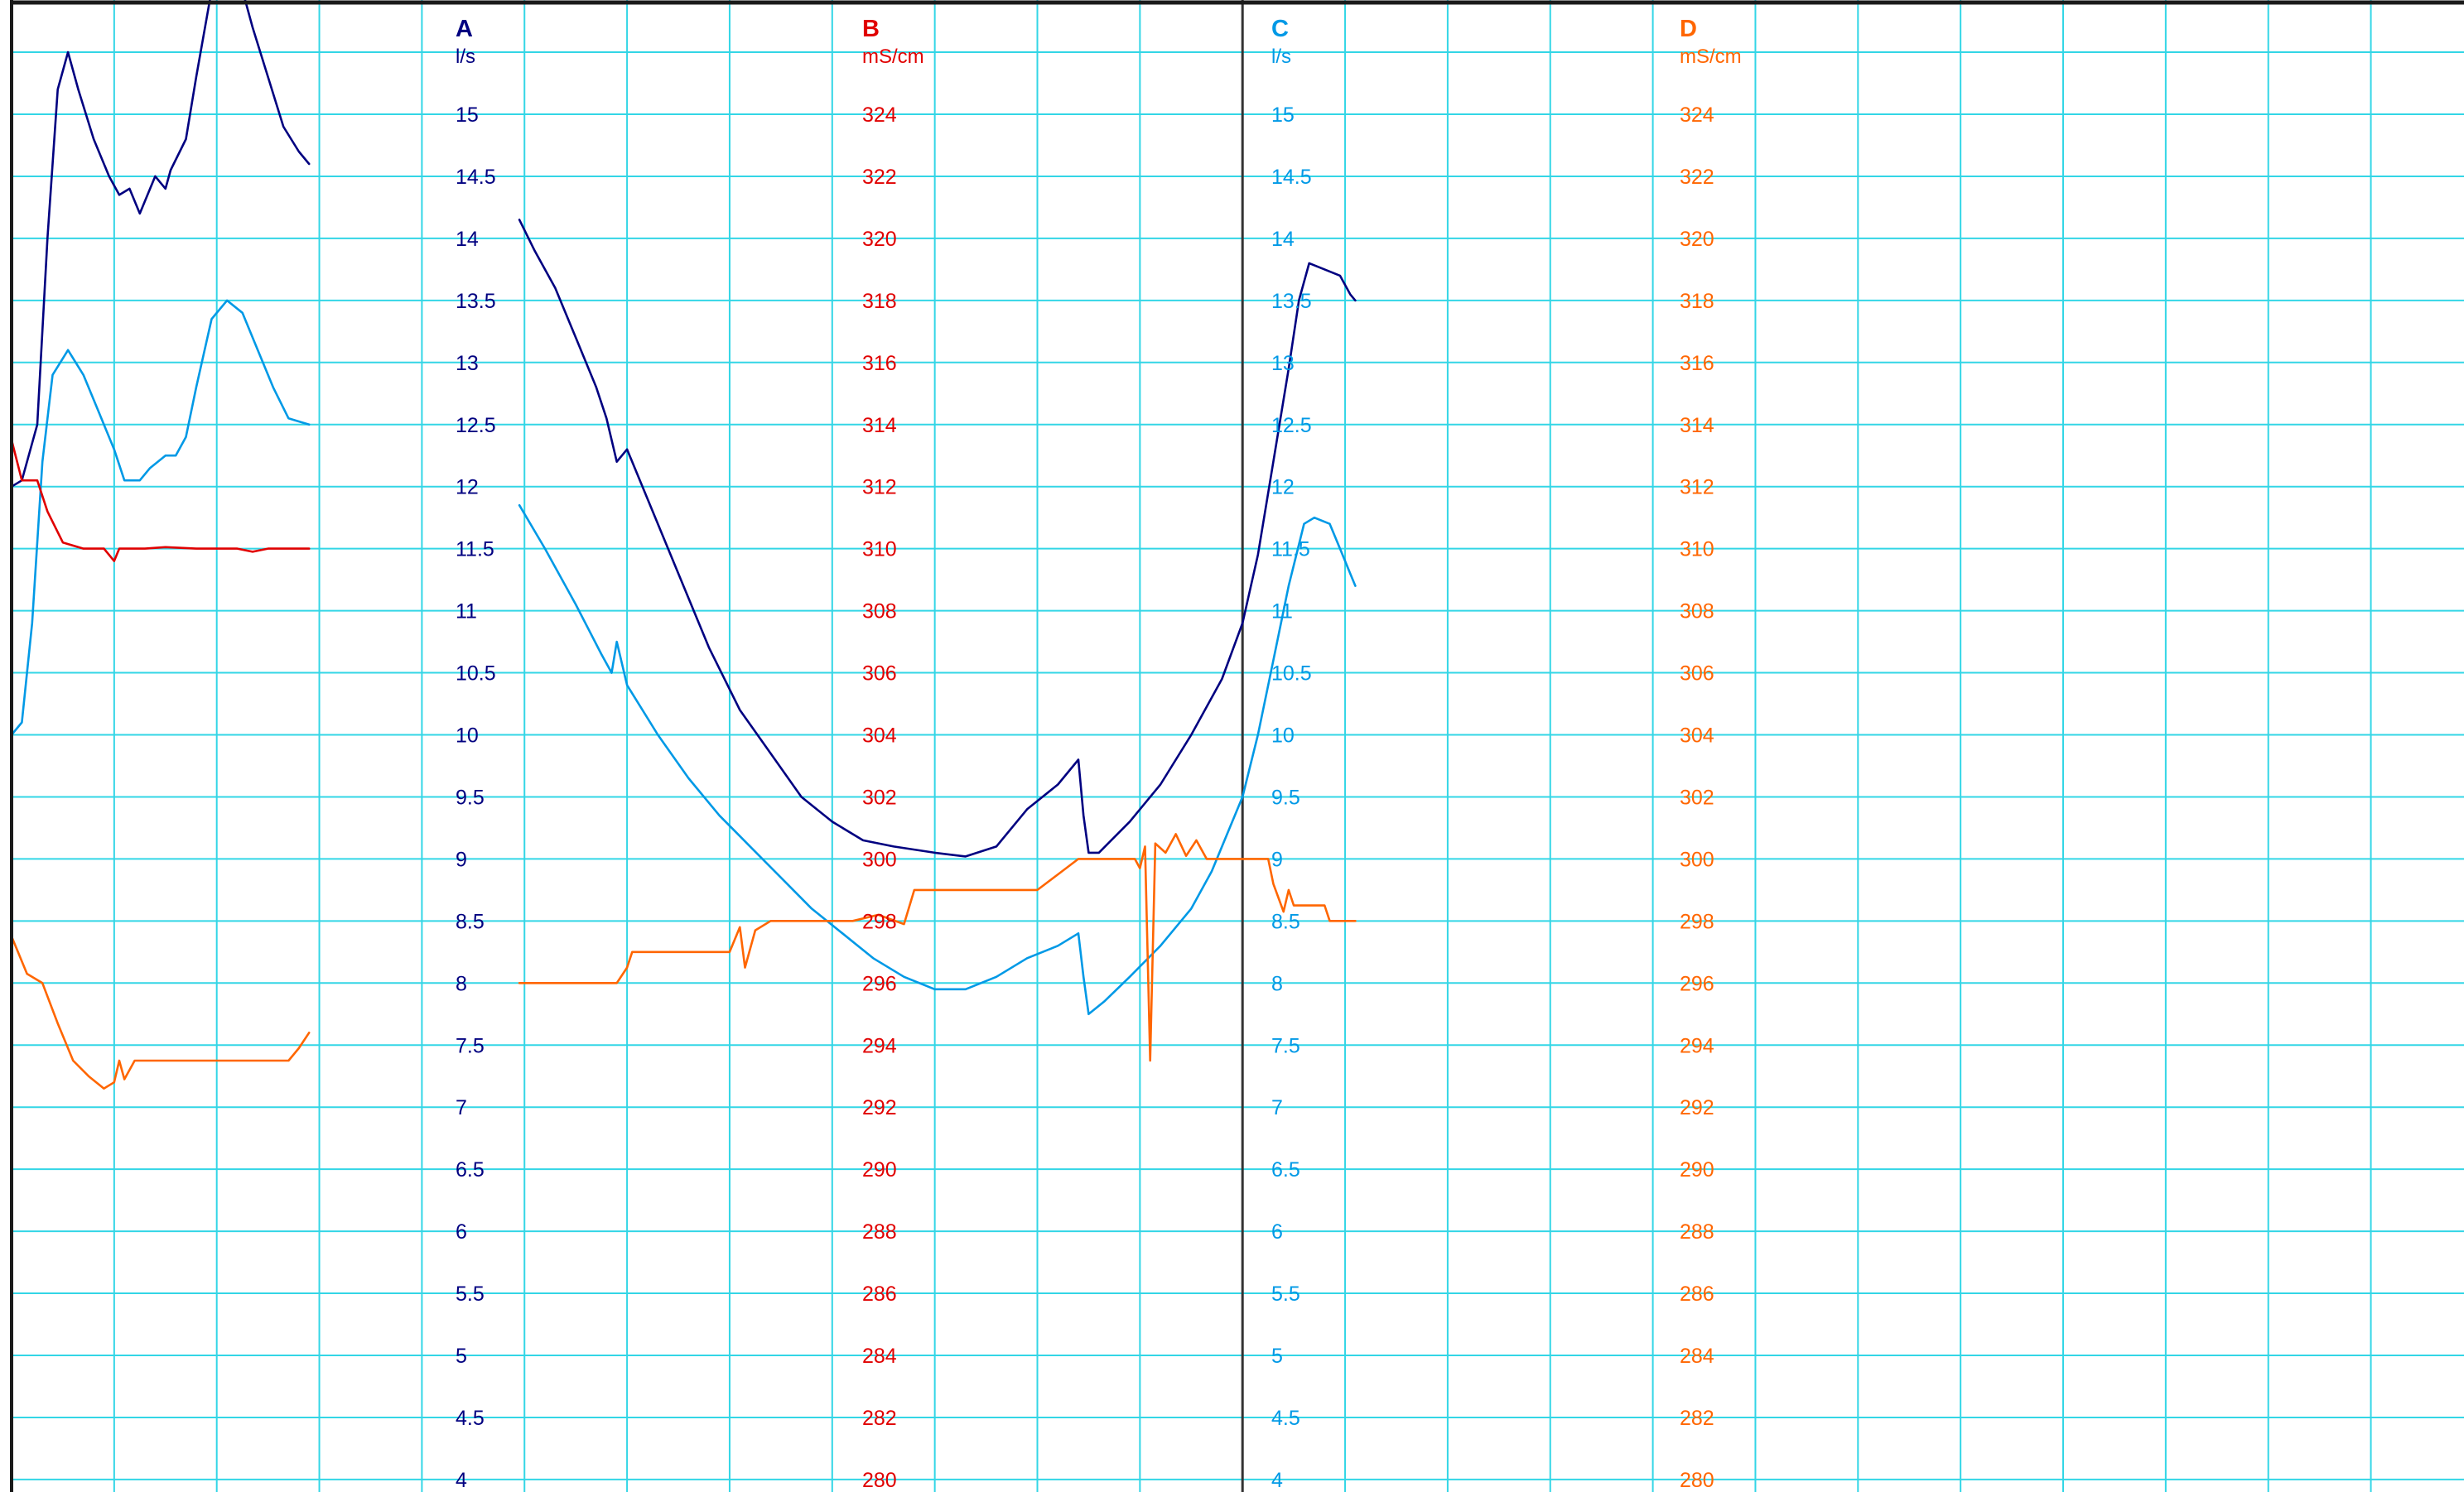 The image size is (2464, 1492). What do you see at coordinates (1285, 1418) in the screenshot?
I see `tick-label-C: 4.5` at bounding box center [1285, 1418].